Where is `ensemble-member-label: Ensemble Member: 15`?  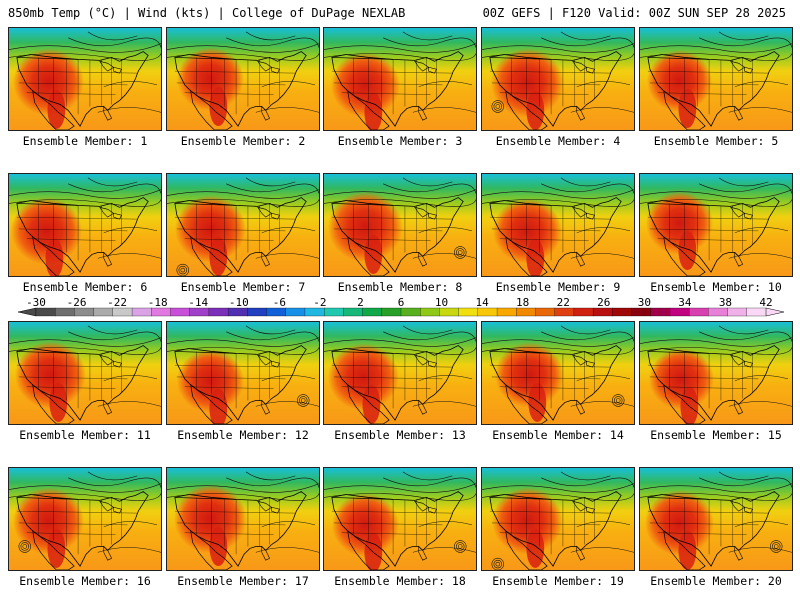
ensemble-member-label: Ensemble Member: 15 is located at coordinates (716, 435).